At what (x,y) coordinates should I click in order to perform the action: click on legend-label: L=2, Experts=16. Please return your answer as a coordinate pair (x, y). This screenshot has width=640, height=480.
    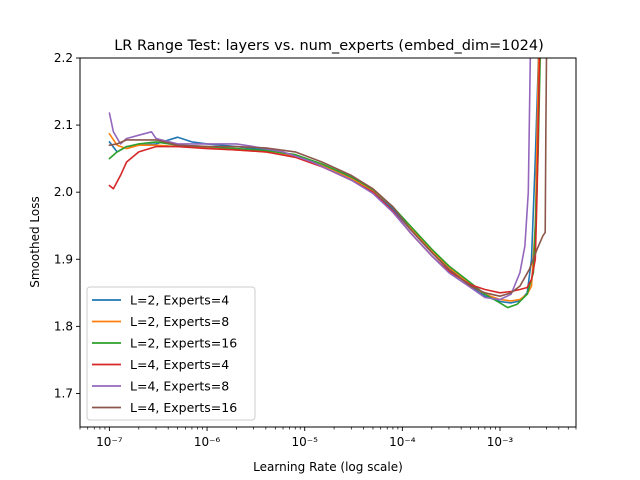
    Looking at the image, I should click on (183, 343).